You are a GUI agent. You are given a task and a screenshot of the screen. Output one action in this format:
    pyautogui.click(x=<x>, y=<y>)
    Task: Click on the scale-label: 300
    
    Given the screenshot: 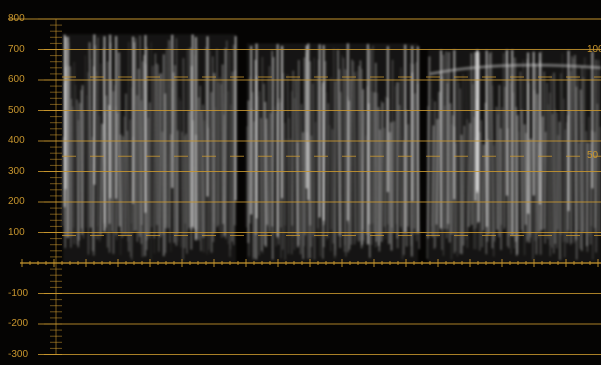 What is the action you would take?
    pyautogui.click(x=16, y=171)
    